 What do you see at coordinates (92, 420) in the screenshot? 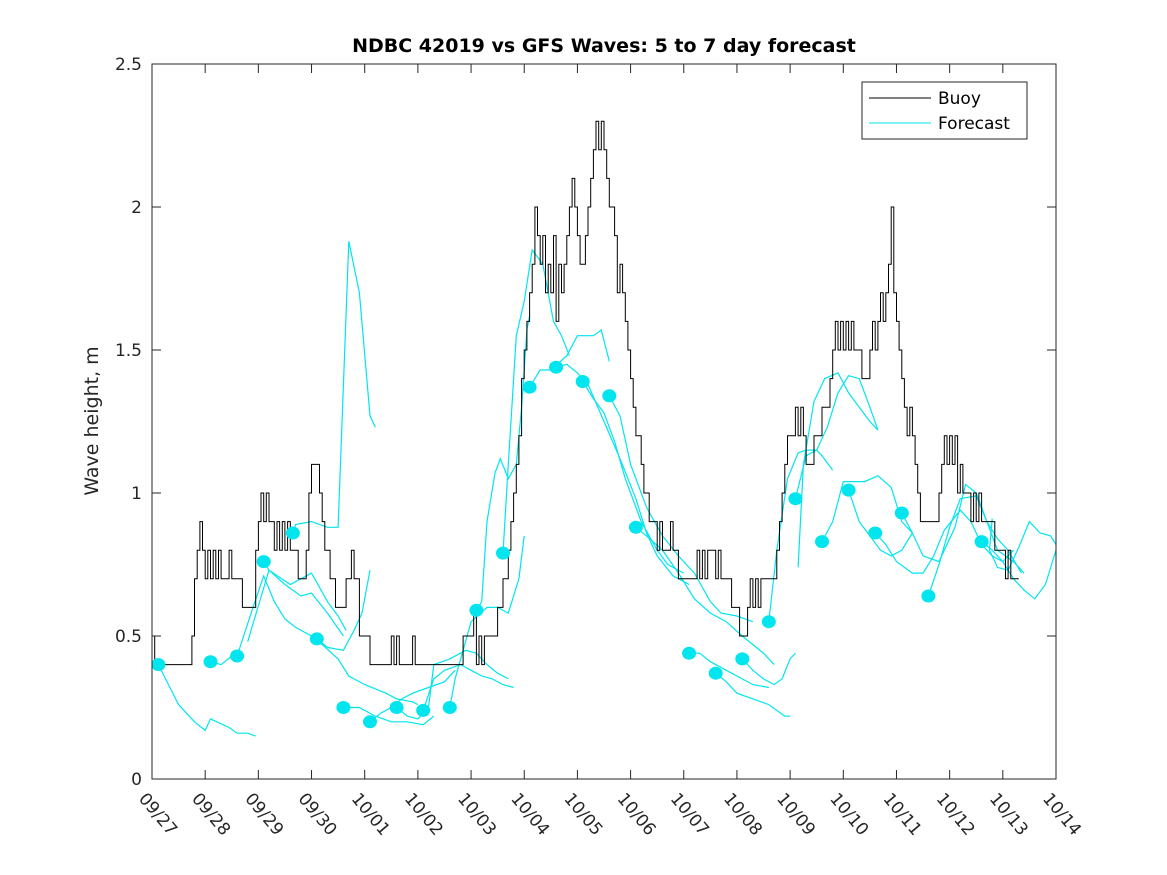
I see `y-axis-label: Wave height, m` at bounding box center [92, 420].